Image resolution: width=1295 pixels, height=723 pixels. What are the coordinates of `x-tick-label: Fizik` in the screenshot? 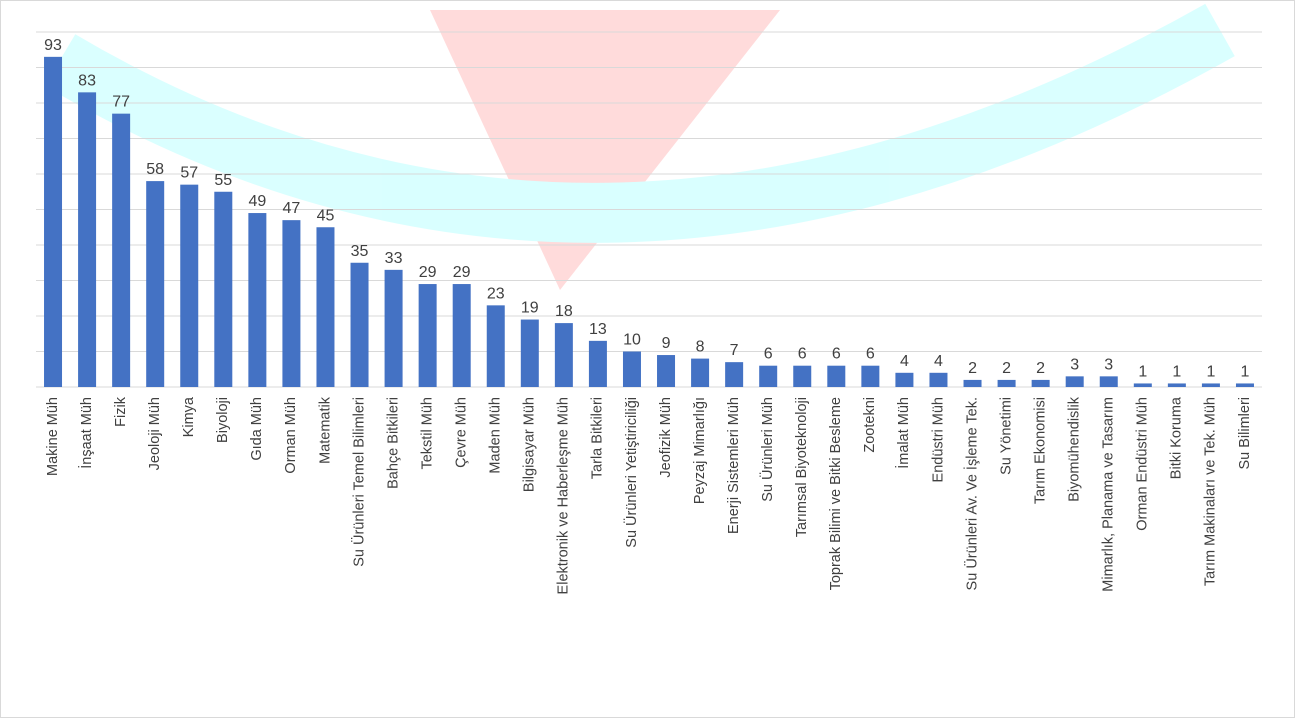 It's located at (121, 411).